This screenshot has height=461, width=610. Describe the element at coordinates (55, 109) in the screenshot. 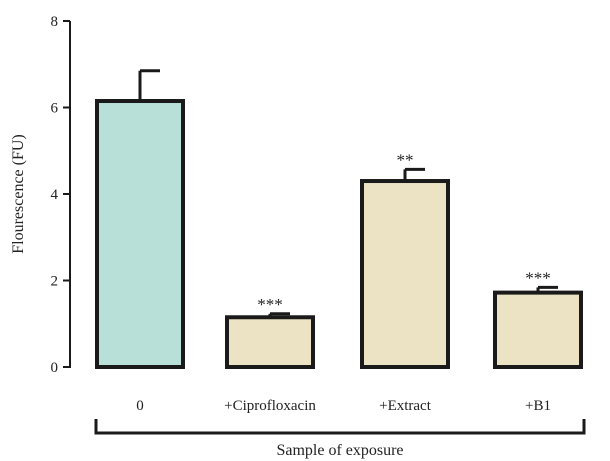

I see `y-tick-label: 6` at that location.